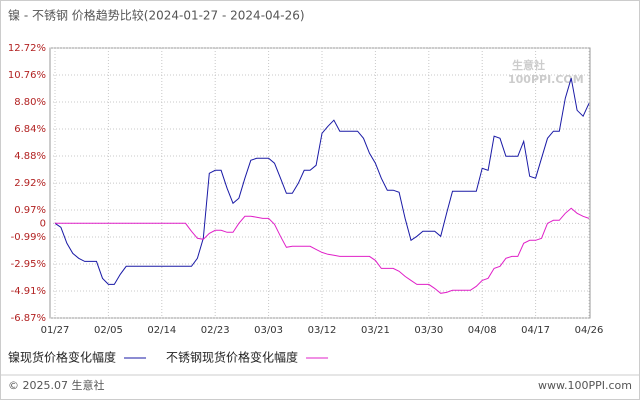 This screenshot has height=400, width=640. What do you see at coordinates (30, 129) in the screenshot?
I see `y-tick-label: 6.84%` at bounding box center [30, 129].